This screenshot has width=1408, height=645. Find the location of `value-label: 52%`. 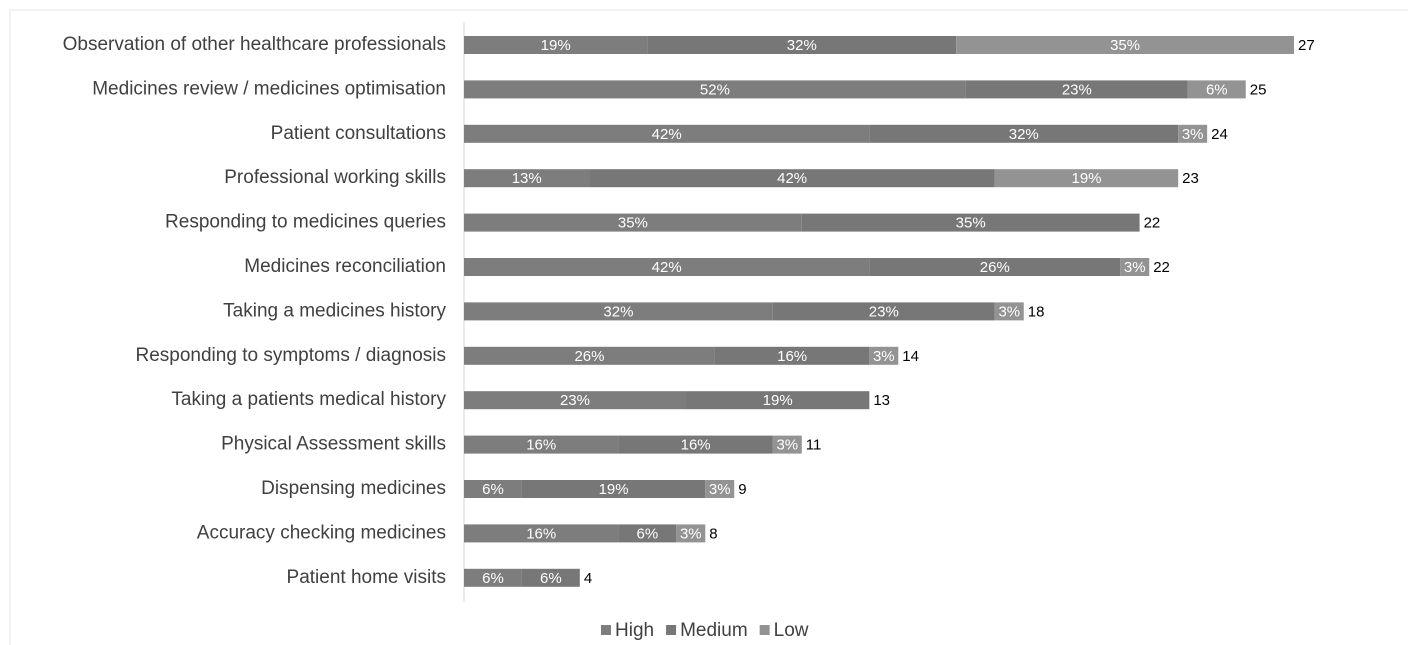

value-label: 52% is located at coordinates (715, 89).